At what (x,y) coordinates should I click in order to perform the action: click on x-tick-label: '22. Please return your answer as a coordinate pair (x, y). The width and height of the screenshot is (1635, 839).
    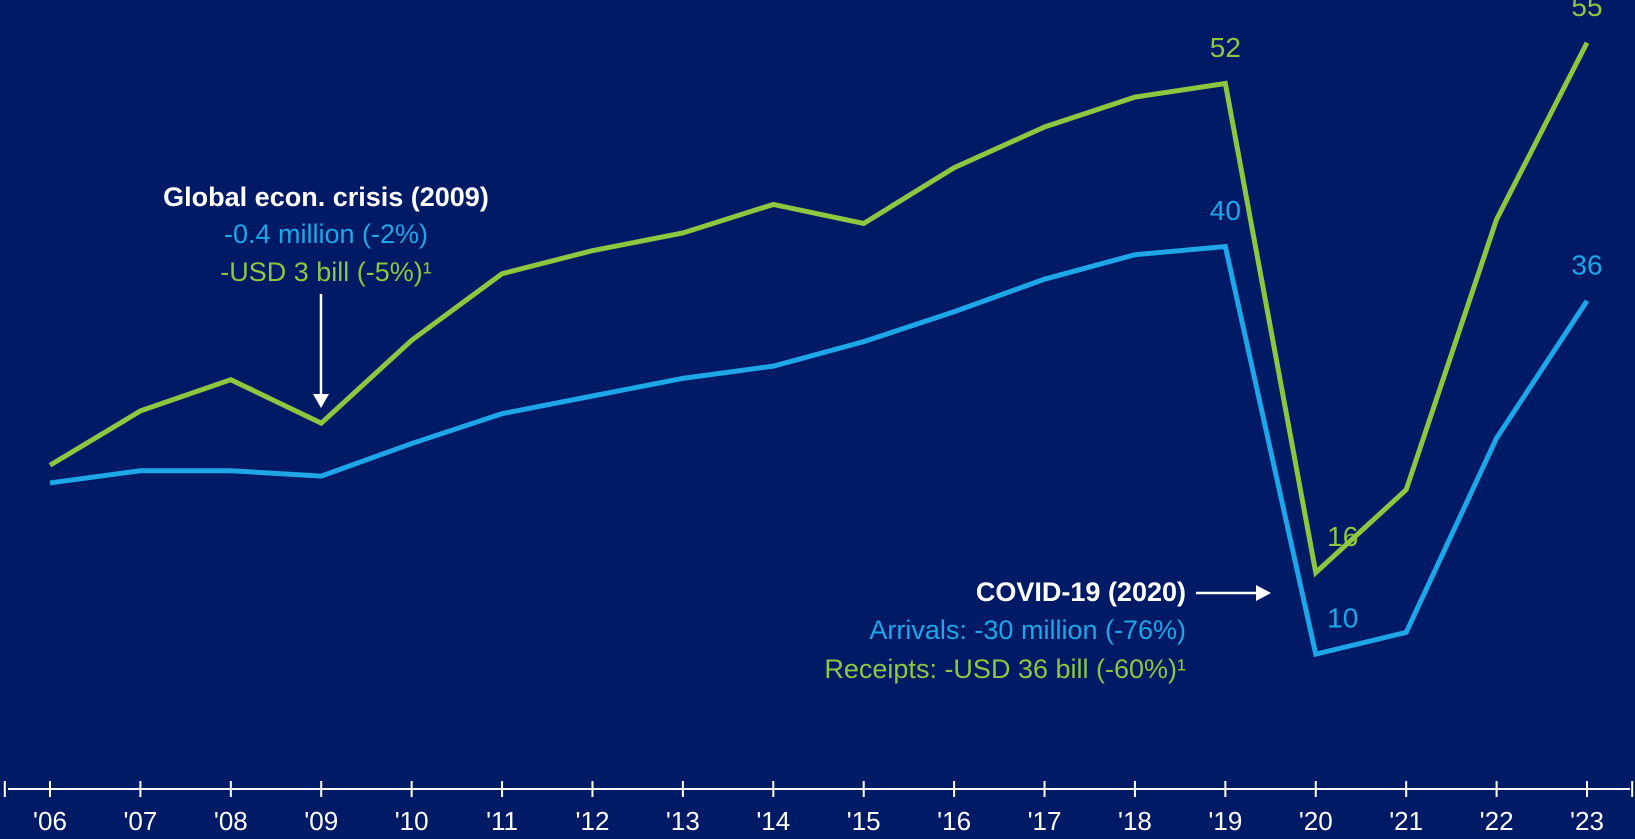
    Looking at the image, I should click on (1497, 821).